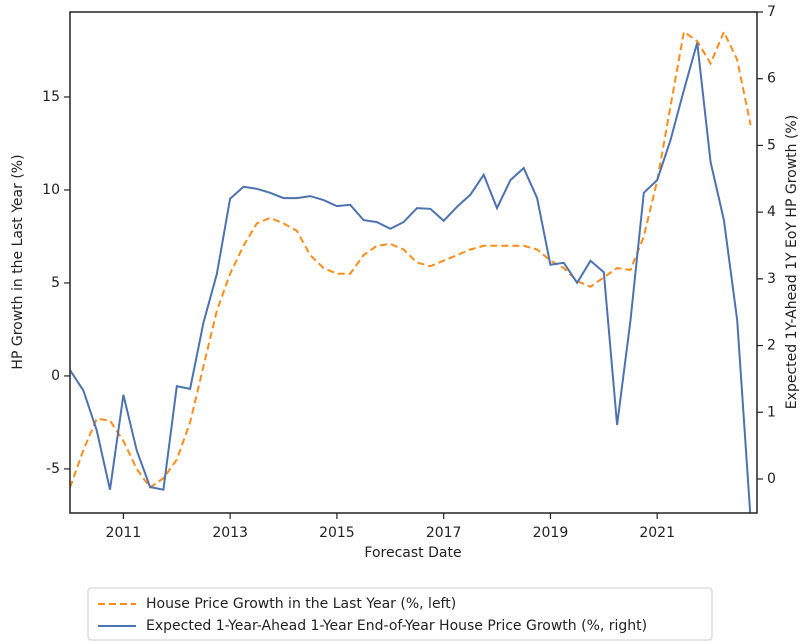 This screenshot has width=802, height=643. I want to click on legend, so click(400, 614).